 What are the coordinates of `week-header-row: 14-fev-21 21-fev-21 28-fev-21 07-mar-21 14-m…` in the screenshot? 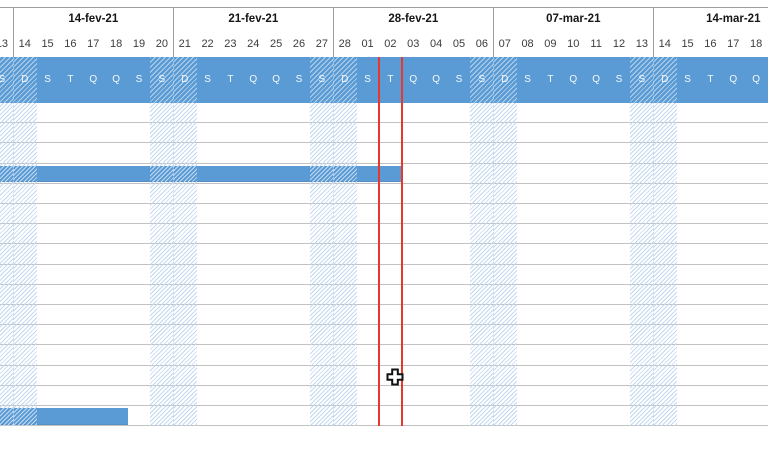 It's located at (384, 19).